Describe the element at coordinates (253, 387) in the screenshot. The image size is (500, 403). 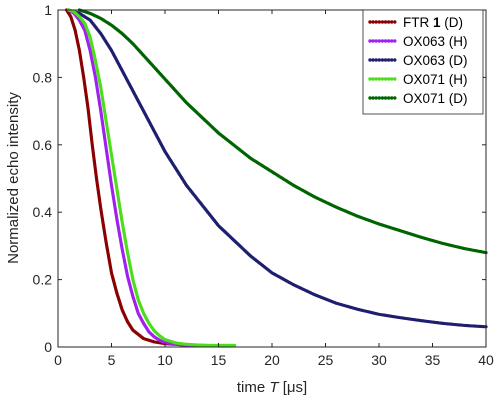
I see `x-axis-label-prefix: time` at that location.